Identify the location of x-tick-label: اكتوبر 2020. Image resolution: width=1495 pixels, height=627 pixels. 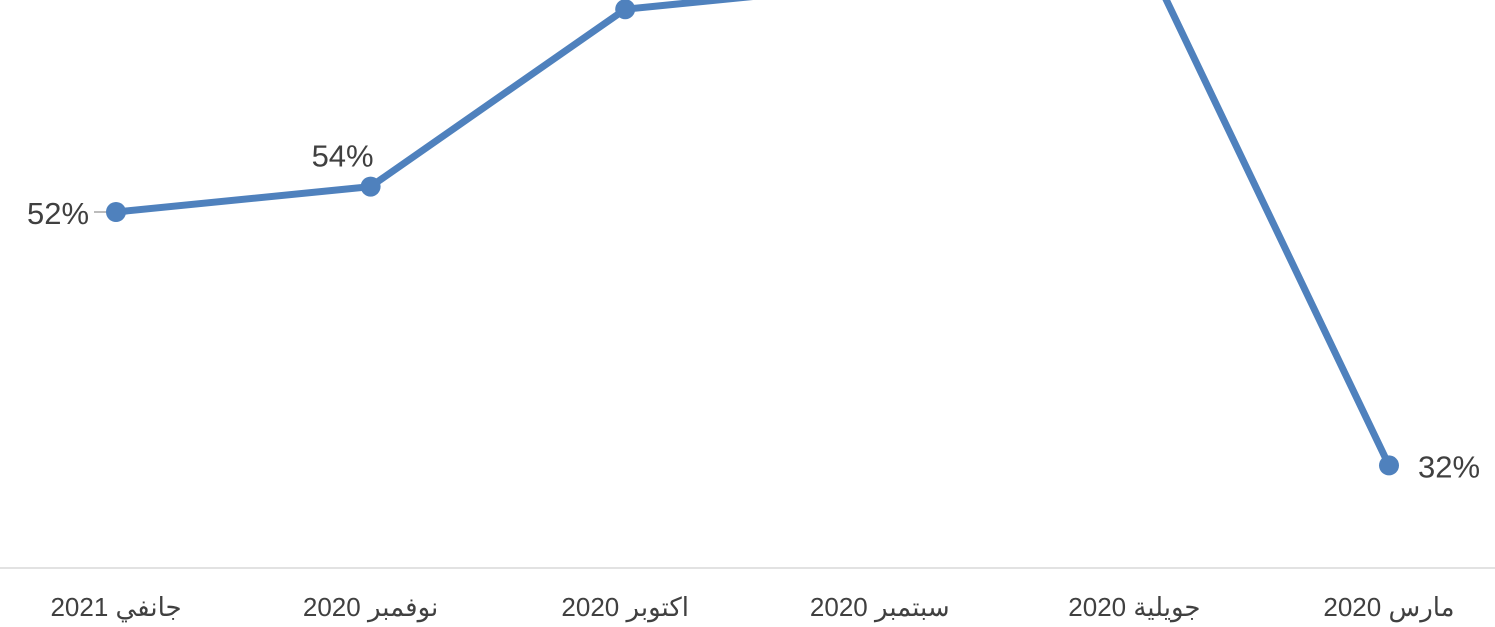
(625, 607).